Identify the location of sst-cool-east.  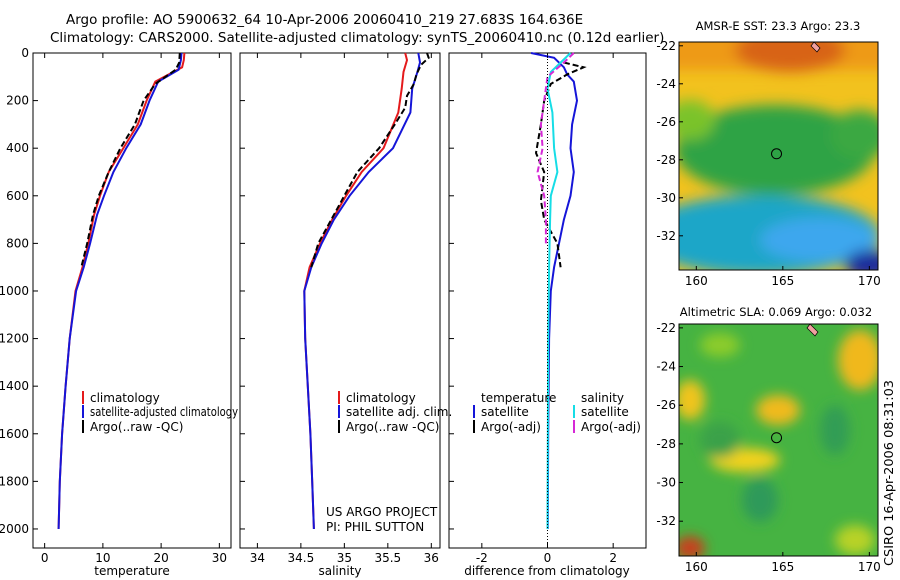
(854, 135).